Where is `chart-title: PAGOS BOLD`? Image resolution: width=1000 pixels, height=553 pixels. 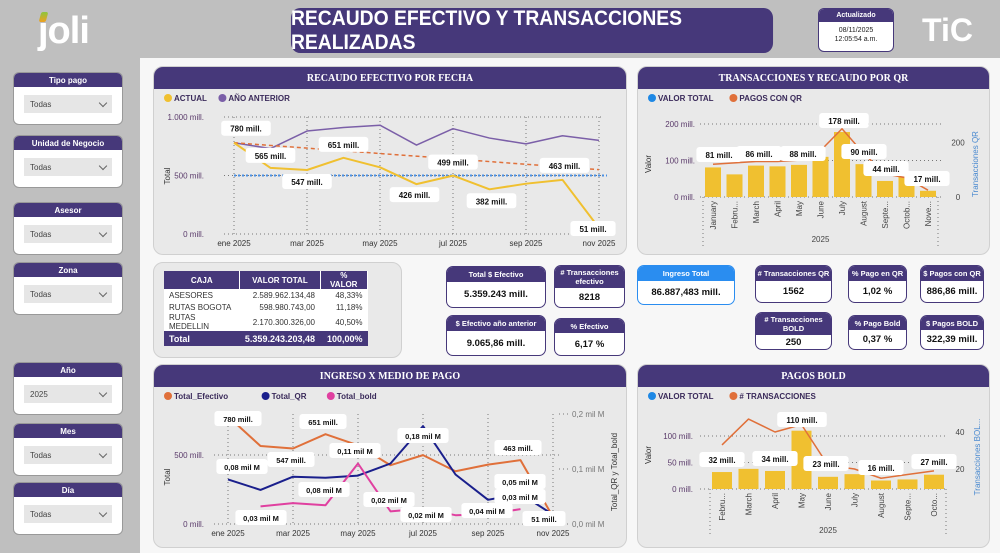 chart-title: PAGOS BOLD is located at coordinates (813, 376).